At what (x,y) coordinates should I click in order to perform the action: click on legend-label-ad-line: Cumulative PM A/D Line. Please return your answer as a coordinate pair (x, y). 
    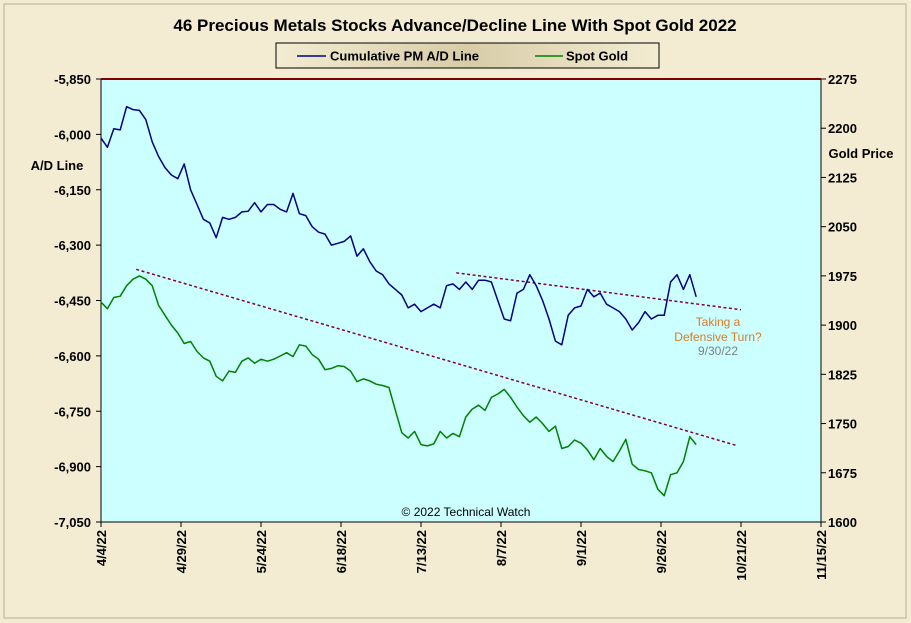
    Looking at the image, I should click on (404, 56).